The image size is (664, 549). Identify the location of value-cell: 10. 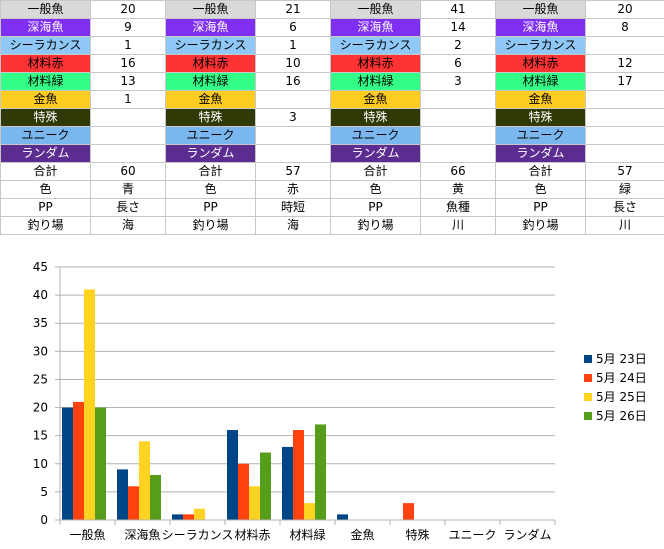
(293, 63).